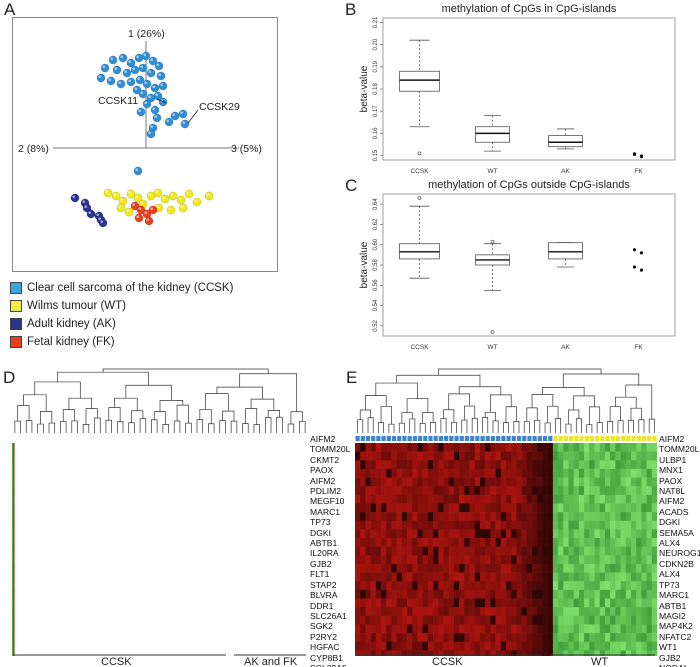  What do you see at coordinates (679, 665) in the screenshot?
I see `gene-label: NODAL` at bounding box center [679, 665].